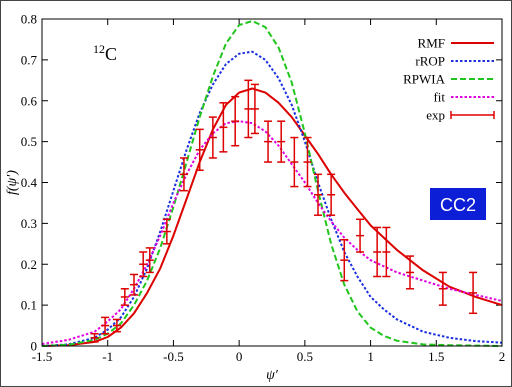  What do you see at coordinates (431, 43) in the screenshot?
I see `legend-label: RMF` at bounding box center [431, 43].